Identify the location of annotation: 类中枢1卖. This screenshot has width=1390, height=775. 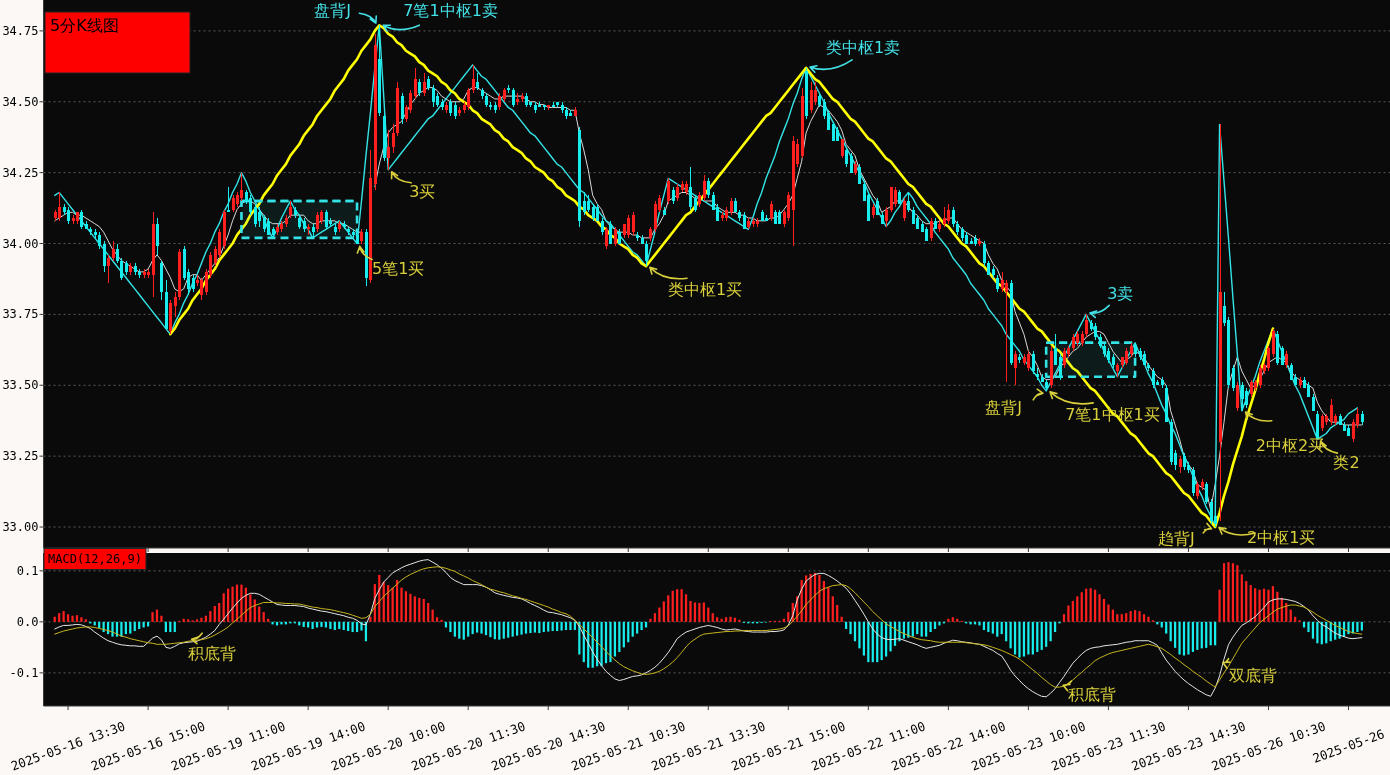
(863, 47).